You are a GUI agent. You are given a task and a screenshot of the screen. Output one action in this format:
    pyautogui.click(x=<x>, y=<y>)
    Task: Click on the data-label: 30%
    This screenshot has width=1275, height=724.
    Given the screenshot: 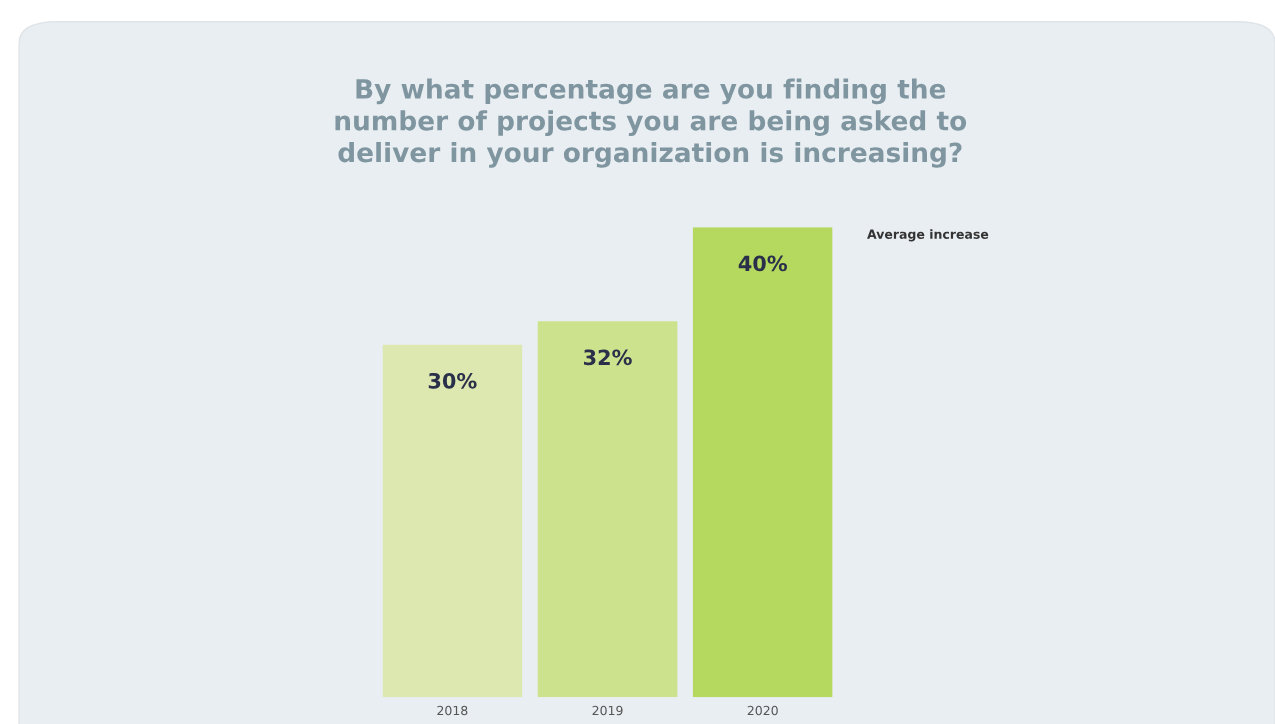 What is the action you would take?
    pyautogui.click(x=452, y=380)
    